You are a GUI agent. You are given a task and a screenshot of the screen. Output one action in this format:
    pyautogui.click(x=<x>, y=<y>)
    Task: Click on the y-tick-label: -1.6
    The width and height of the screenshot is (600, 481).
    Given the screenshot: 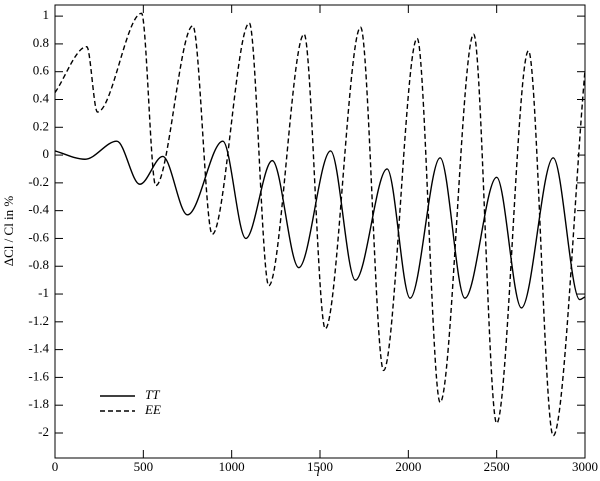 What is the action you would take?
    pyautogui.click(x=38, y=375)
    